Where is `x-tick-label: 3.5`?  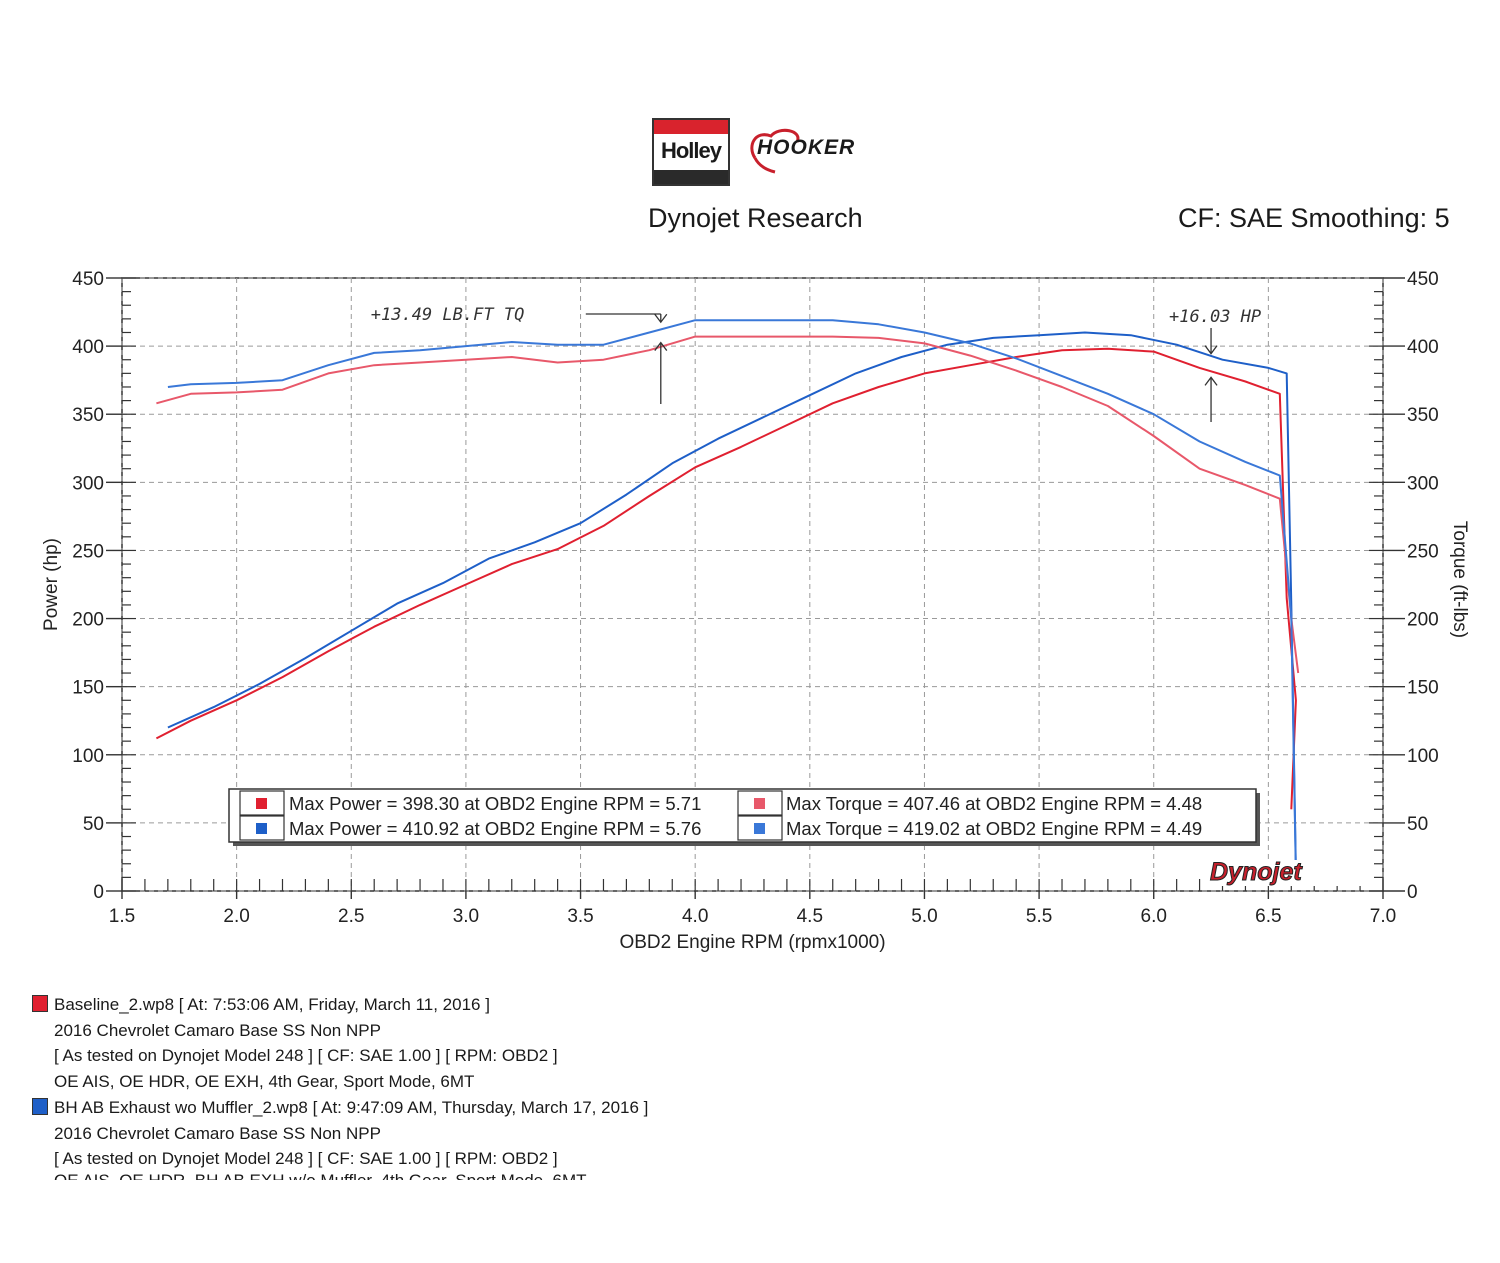 x-tick-label: 3.5 is located at coordinates (580, 916).